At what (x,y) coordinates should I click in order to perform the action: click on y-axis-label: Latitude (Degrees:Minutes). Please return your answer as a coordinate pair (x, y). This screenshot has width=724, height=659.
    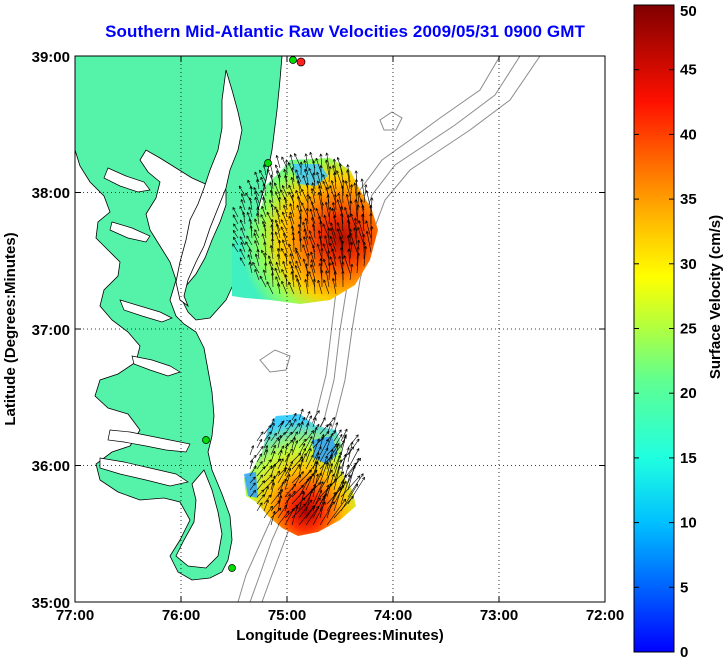
    Looking at the image, I should click on (10, 328).